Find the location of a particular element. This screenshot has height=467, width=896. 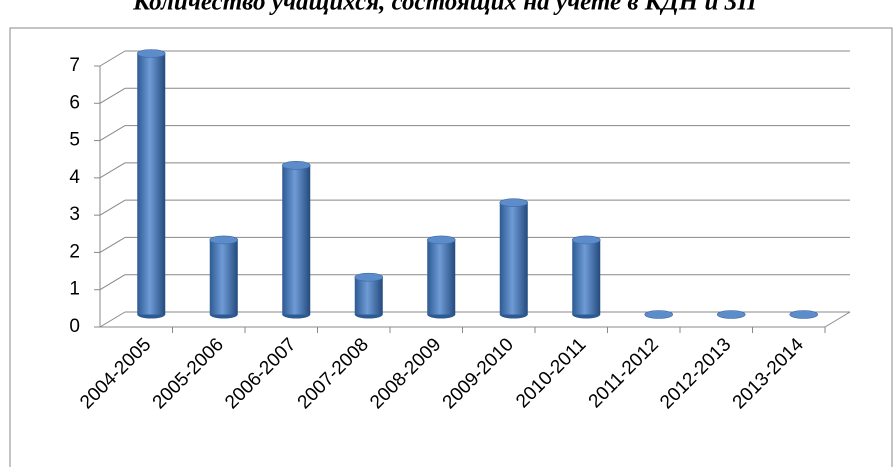

floor-edge is located at coordinates (837, 319).